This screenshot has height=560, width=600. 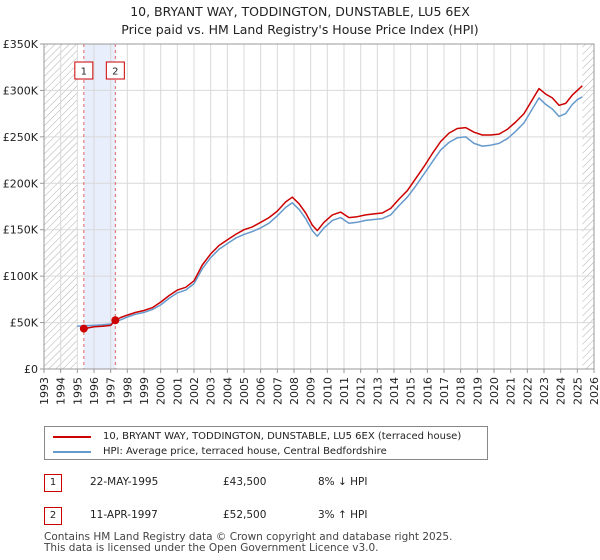 I want to click on x-tick-label: 2017, so click(x=444, y=391).